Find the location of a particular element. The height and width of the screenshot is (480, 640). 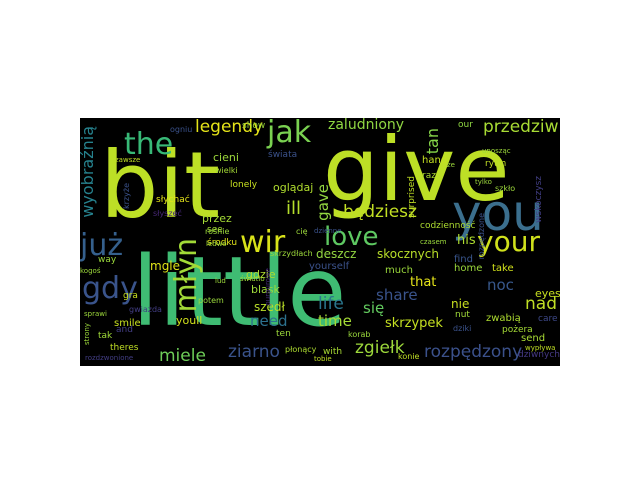

cloud-word: time is located at coordinates (335, 321).